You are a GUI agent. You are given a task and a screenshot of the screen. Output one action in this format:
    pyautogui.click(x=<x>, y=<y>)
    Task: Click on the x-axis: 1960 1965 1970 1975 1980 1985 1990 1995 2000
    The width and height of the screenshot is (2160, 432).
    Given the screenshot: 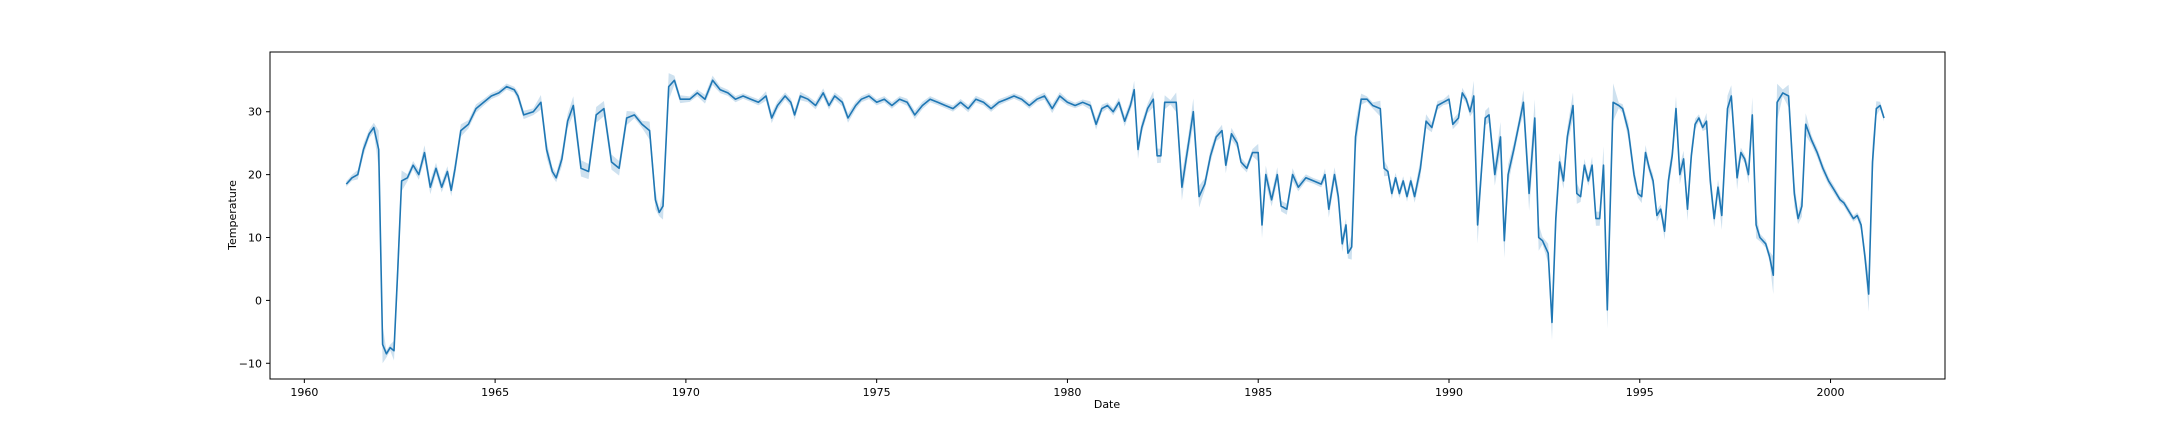 What is the action you would take?
    pyautogui.click(x=1067, y=389)
    